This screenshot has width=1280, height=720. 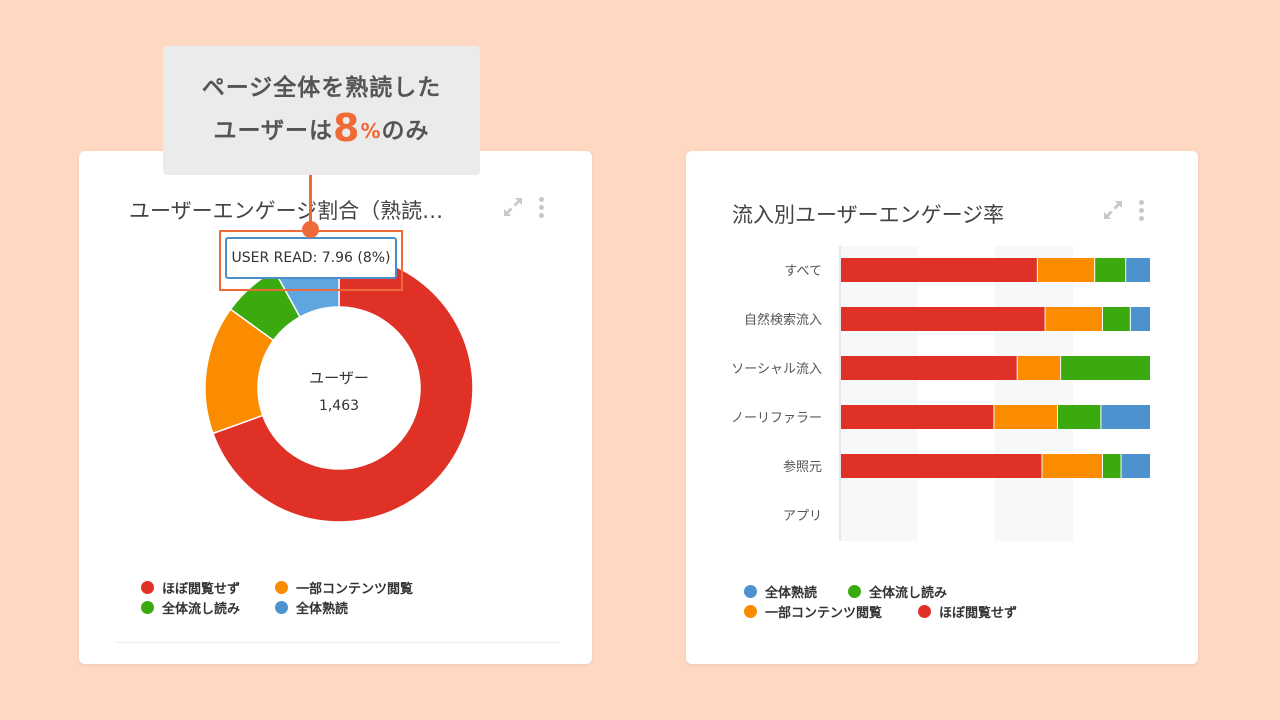 I want to click on donut-center-value: 1,463, so click(x=339, y=406).